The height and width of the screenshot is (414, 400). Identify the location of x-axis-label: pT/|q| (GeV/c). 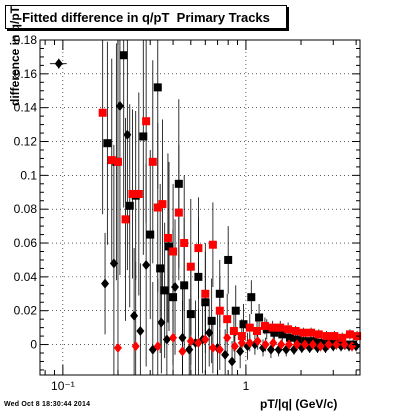
(299, 404).